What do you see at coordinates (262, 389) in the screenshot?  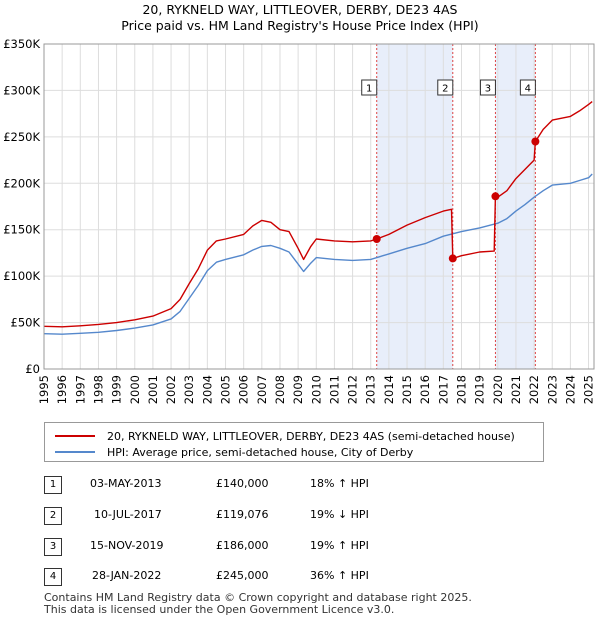 I see `x-tick-label: 2007` at bounding box center [262, 389].